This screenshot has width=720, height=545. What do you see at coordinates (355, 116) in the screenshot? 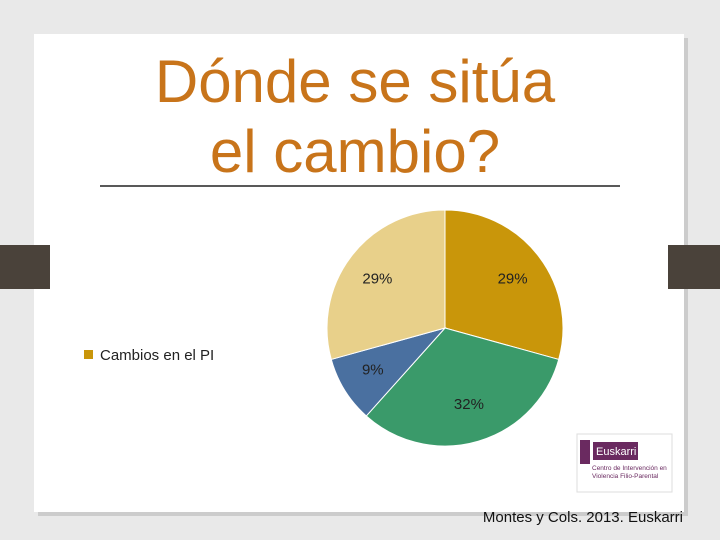
I see `chart-title: Dónde se sitúa el cambio?` at bounding box center [355, 116].